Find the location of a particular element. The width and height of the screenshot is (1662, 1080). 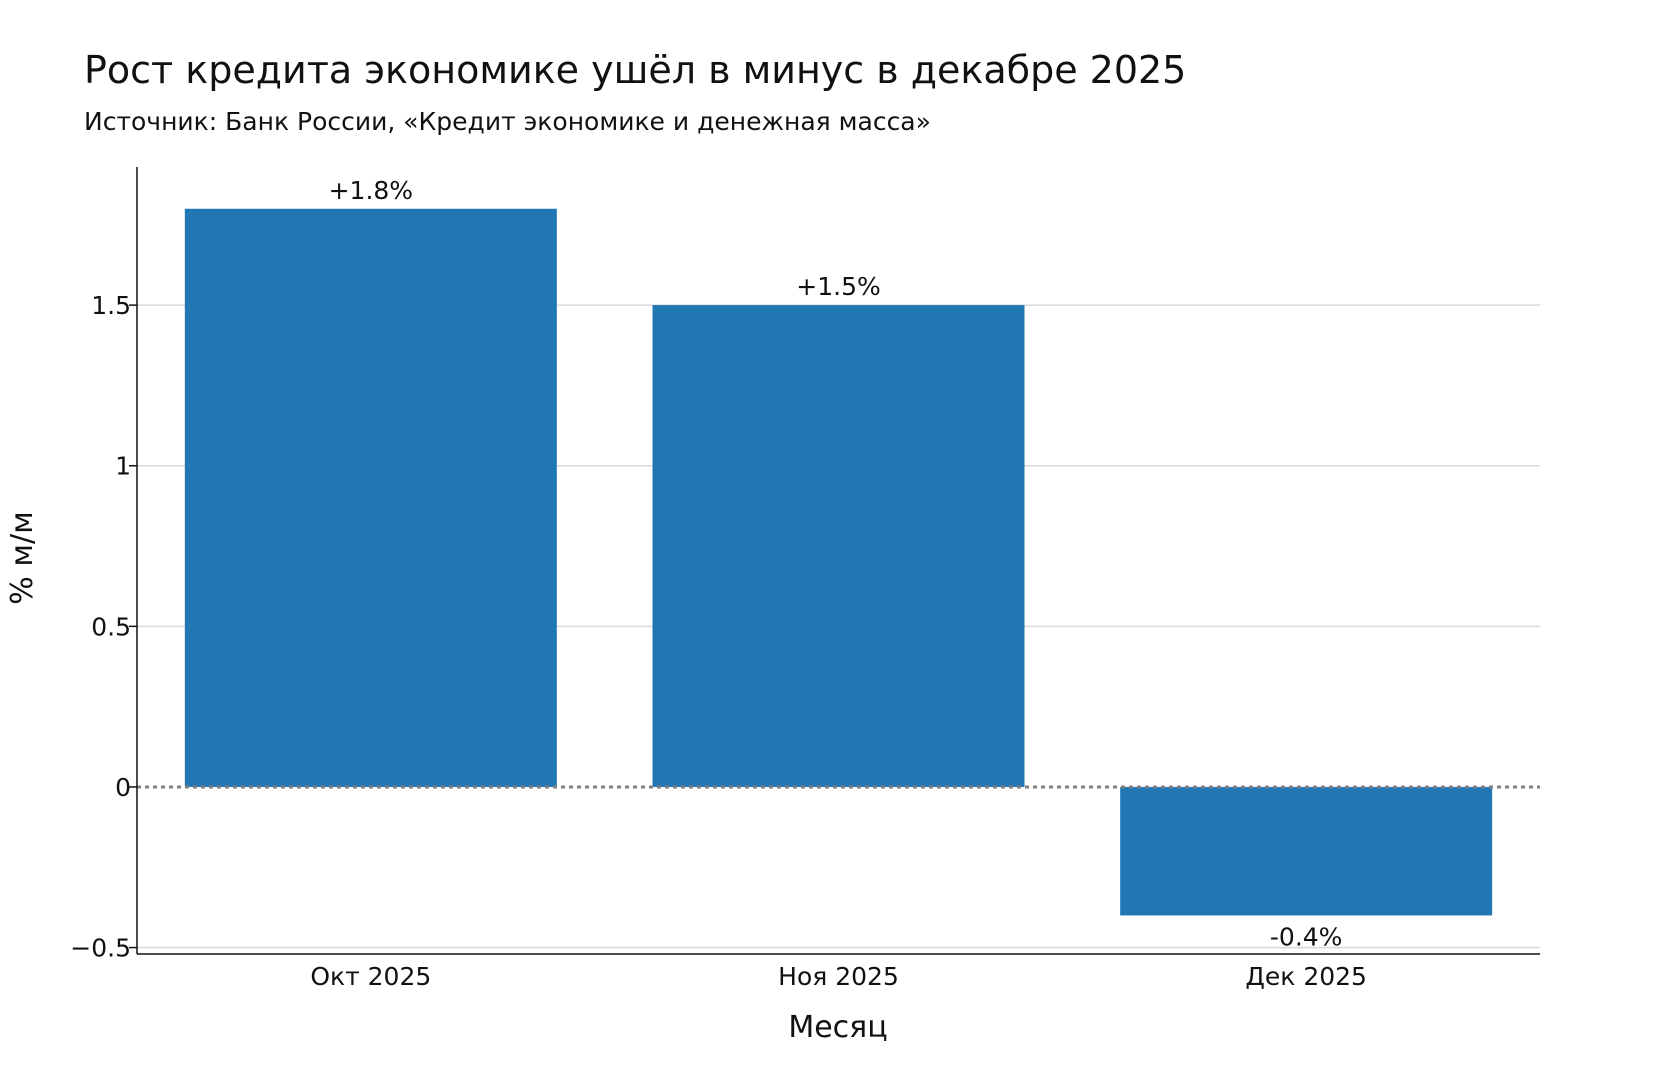

x-tick-label: Окт 2025 is located at coordinates (370, 976).